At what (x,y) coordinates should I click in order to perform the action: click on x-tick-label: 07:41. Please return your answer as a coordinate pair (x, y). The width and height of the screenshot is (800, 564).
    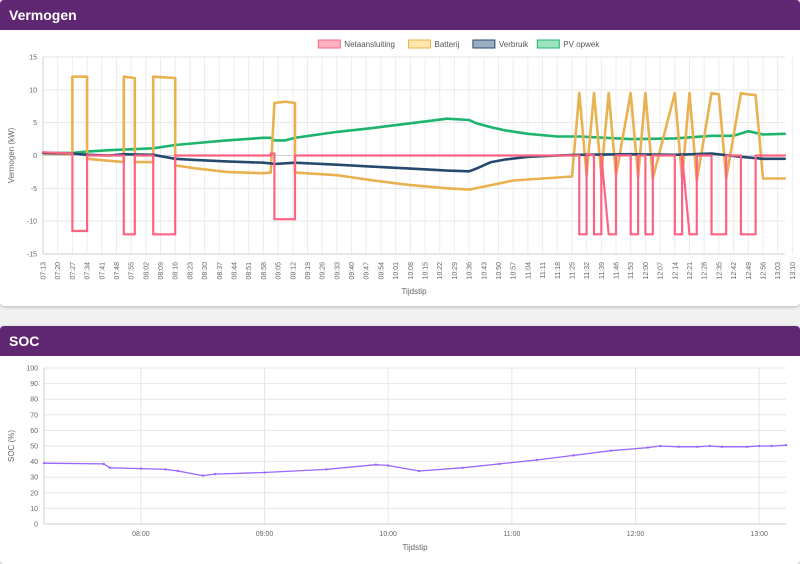
    Looking at the image, I should click on (102, 271).